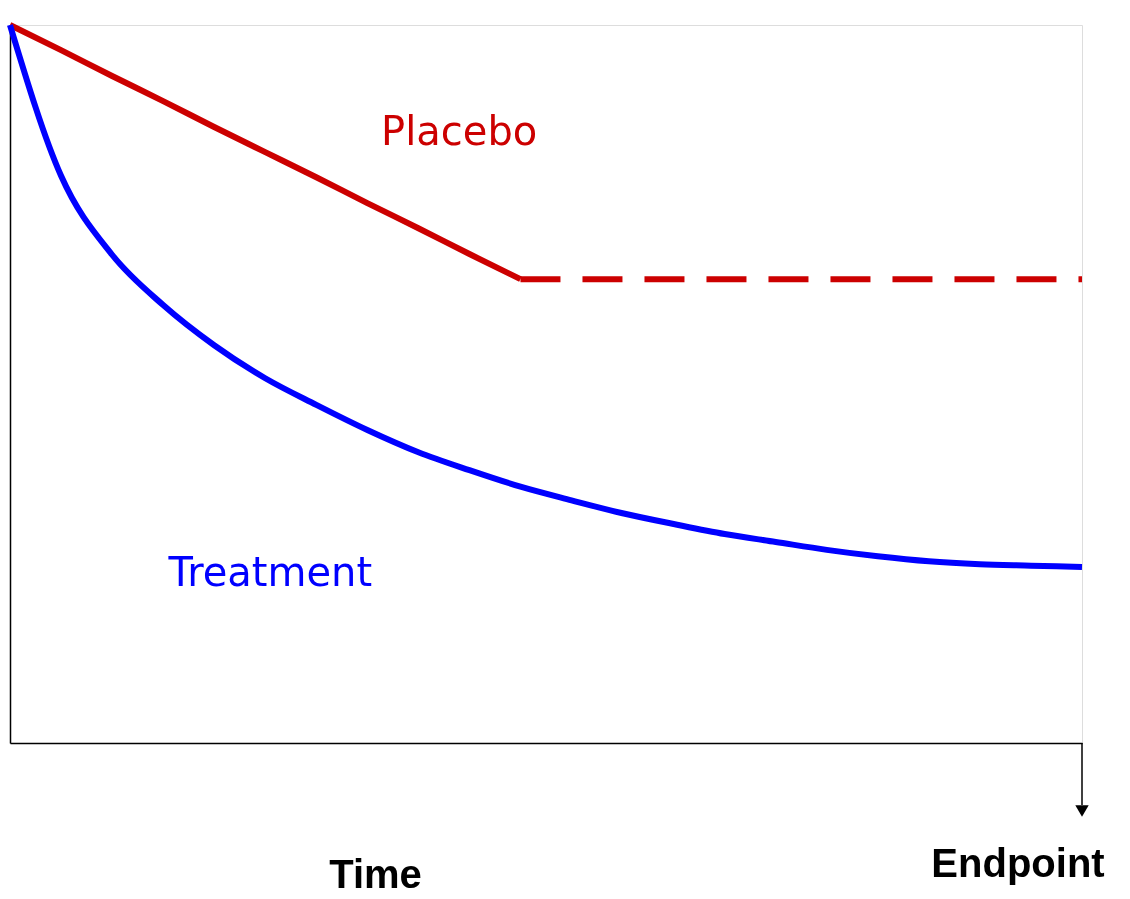 The width and height of the screenshot is (1130, 899). I want to click on series-label: Placebo, so click(459, 130).